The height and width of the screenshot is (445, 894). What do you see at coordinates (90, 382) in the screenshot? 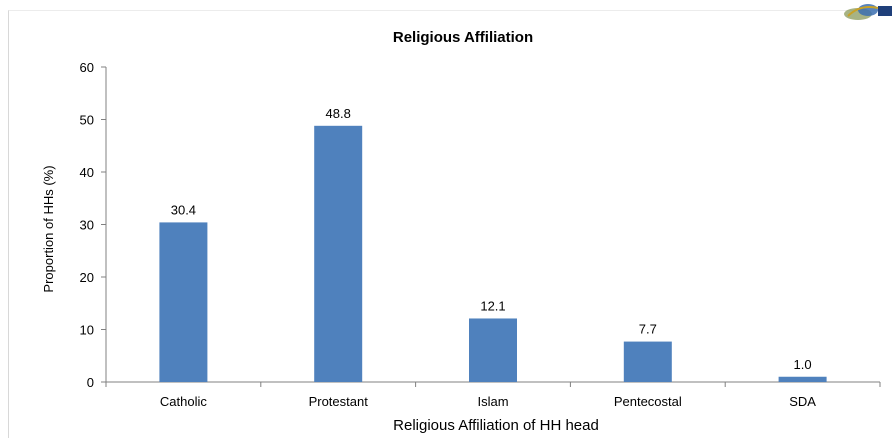
I see `y-tick-label: 0` at bounding box center [90, 382].